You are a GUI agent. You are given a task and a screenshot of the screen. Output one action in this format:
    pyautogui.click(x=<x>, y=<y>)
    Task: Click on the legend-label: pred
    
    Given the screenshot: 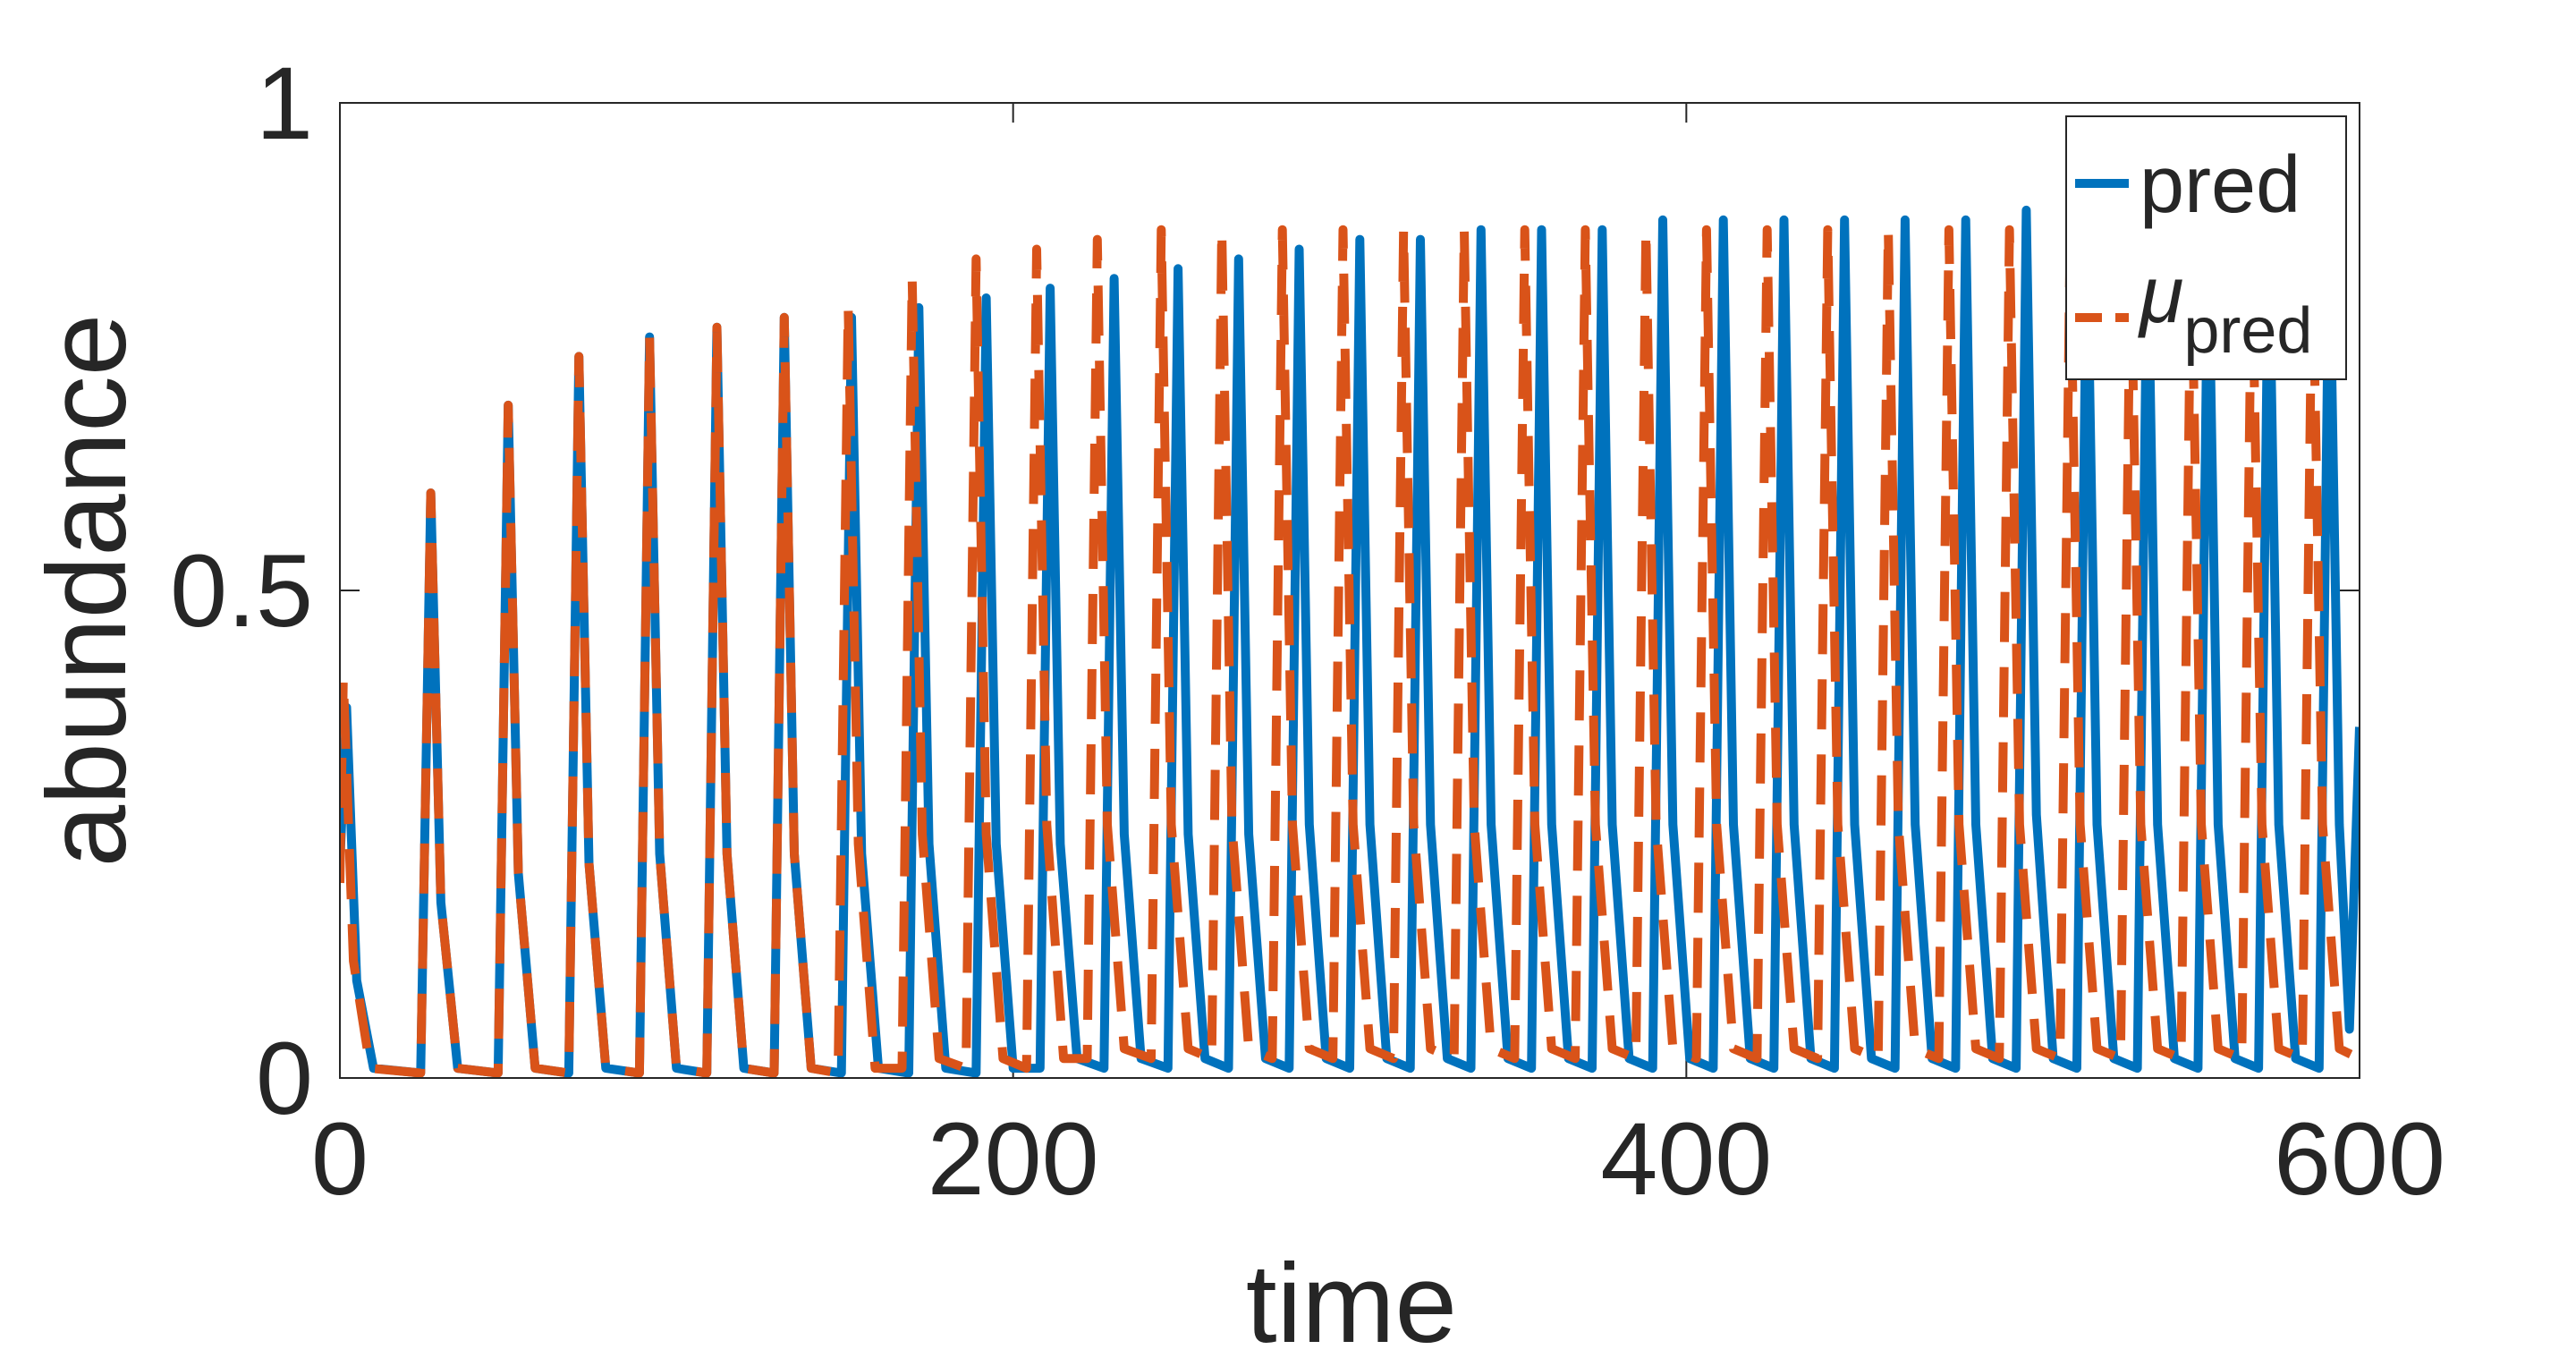 What is the action you would take?
    pyautogui.click(x=2220, y=185)
    